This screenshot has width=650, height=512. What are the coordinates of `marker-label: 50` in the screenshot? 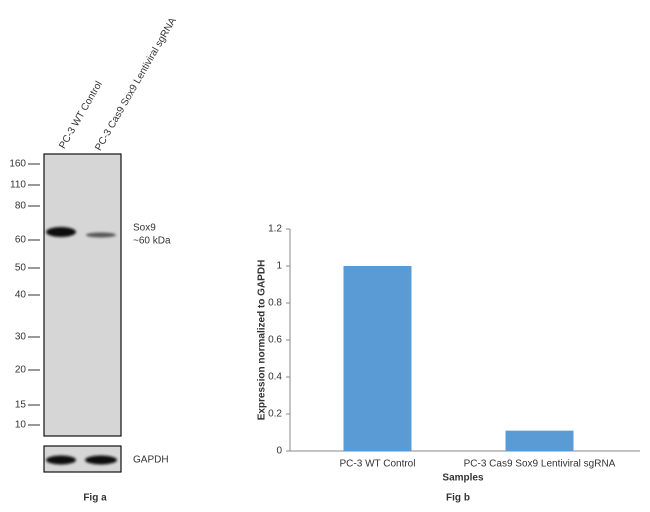 It's located at (21, 268).